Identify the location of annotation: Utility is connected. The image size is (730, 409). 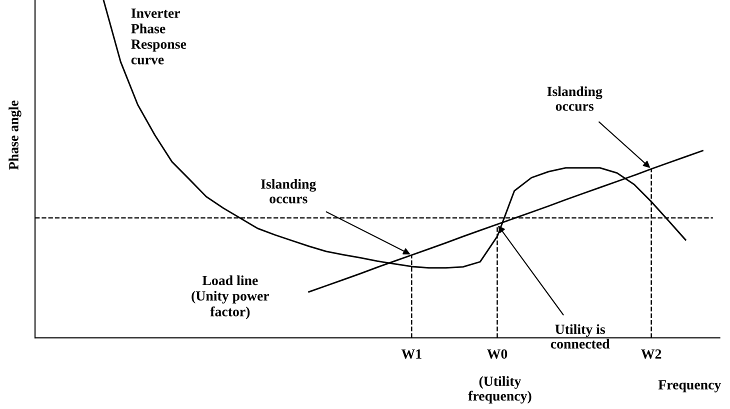
(580, 336).